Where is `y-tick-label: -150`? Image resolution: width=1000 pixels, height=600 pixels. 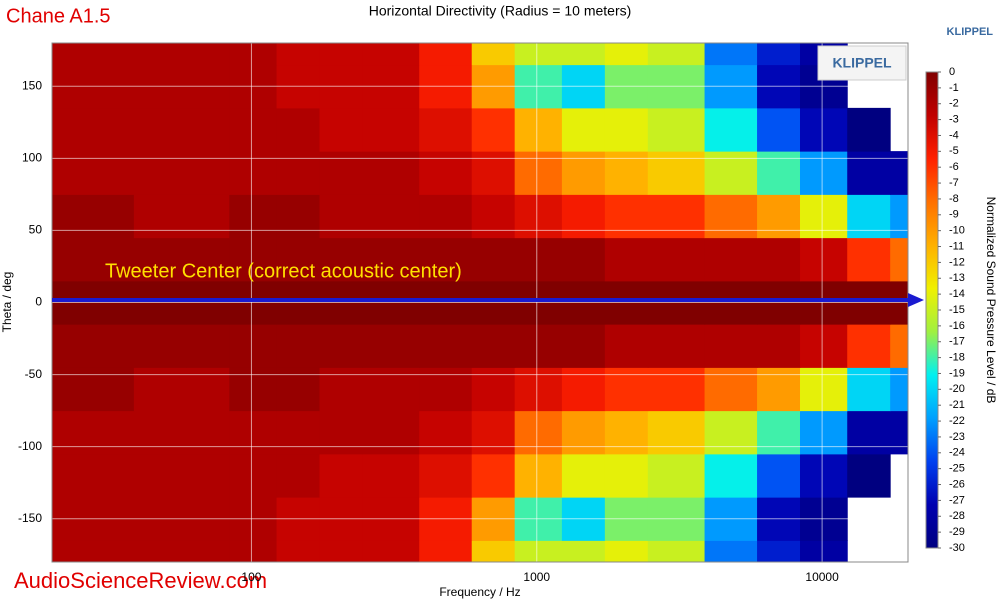
y-tick-label: -150 is located at coordinates (30, 518).